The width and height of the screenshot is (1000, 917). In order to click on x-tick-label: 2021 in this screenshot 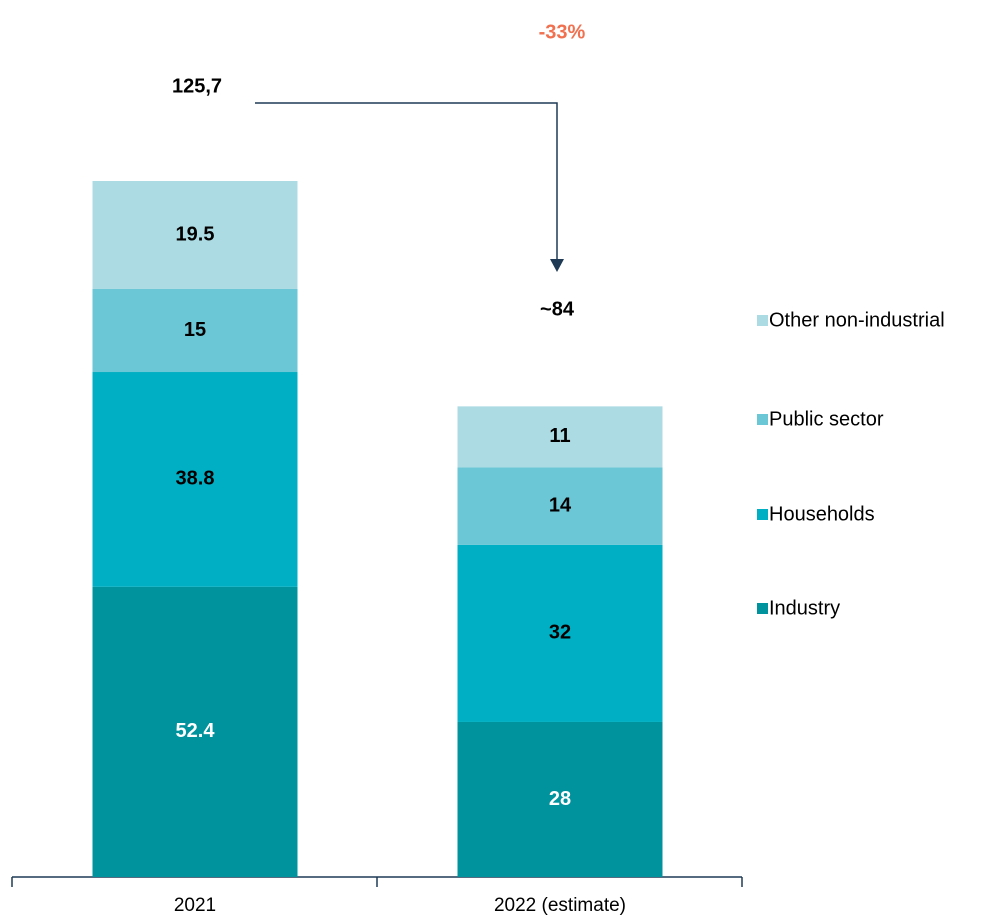, I will do `click(195, 905)`.